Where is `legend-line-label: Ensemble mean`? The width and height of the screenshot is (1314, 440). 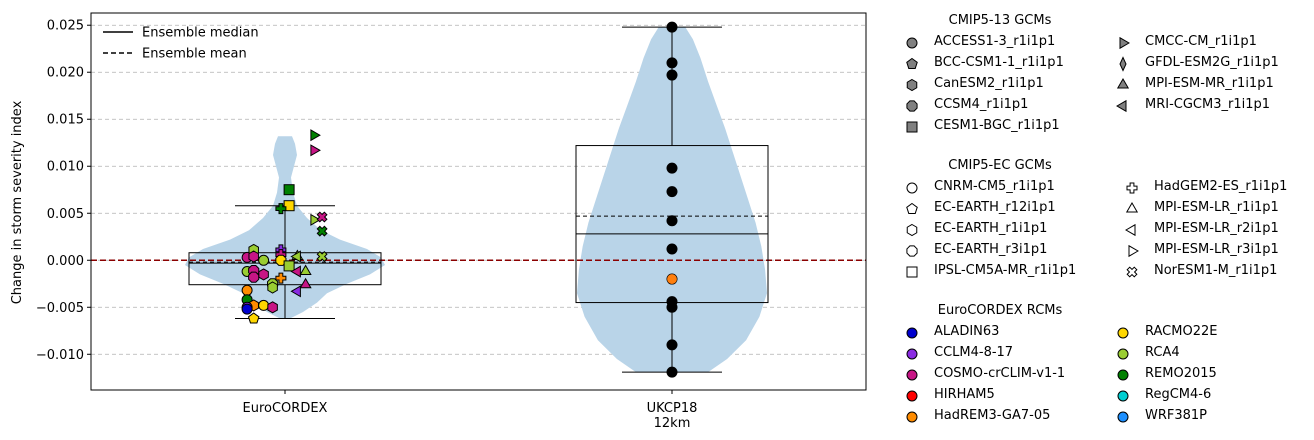 legend-line-label: Ensemble mean is located at coordinates (194, 54).